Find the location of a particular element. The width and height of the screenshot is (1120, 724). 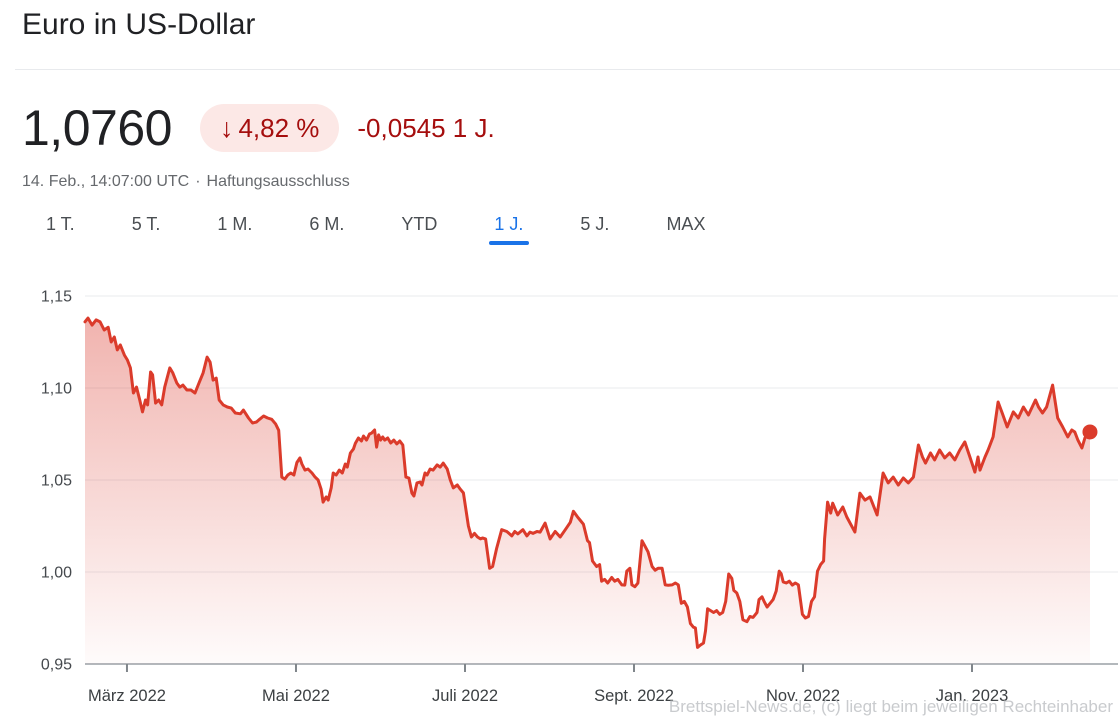

tab-5-t: 5 T. is located at coordinates (146, 224).